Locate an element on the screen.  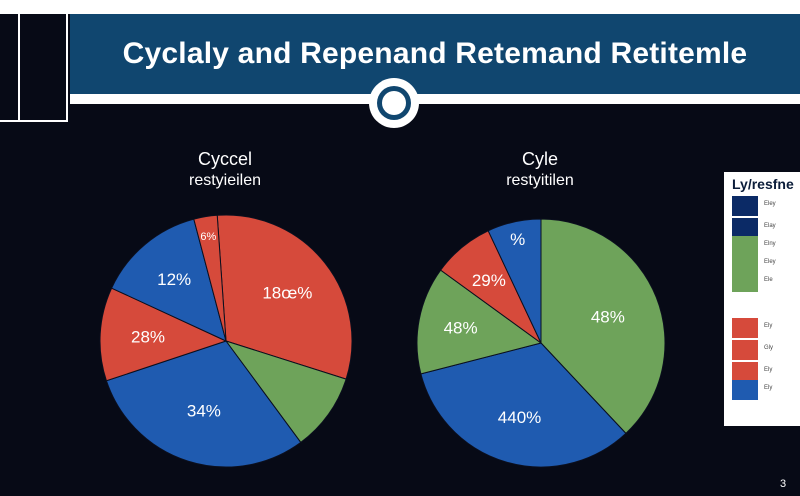
slide-title: Cyclaly and Repenand Retemand Retitemle is located at coordinates (435, 53).